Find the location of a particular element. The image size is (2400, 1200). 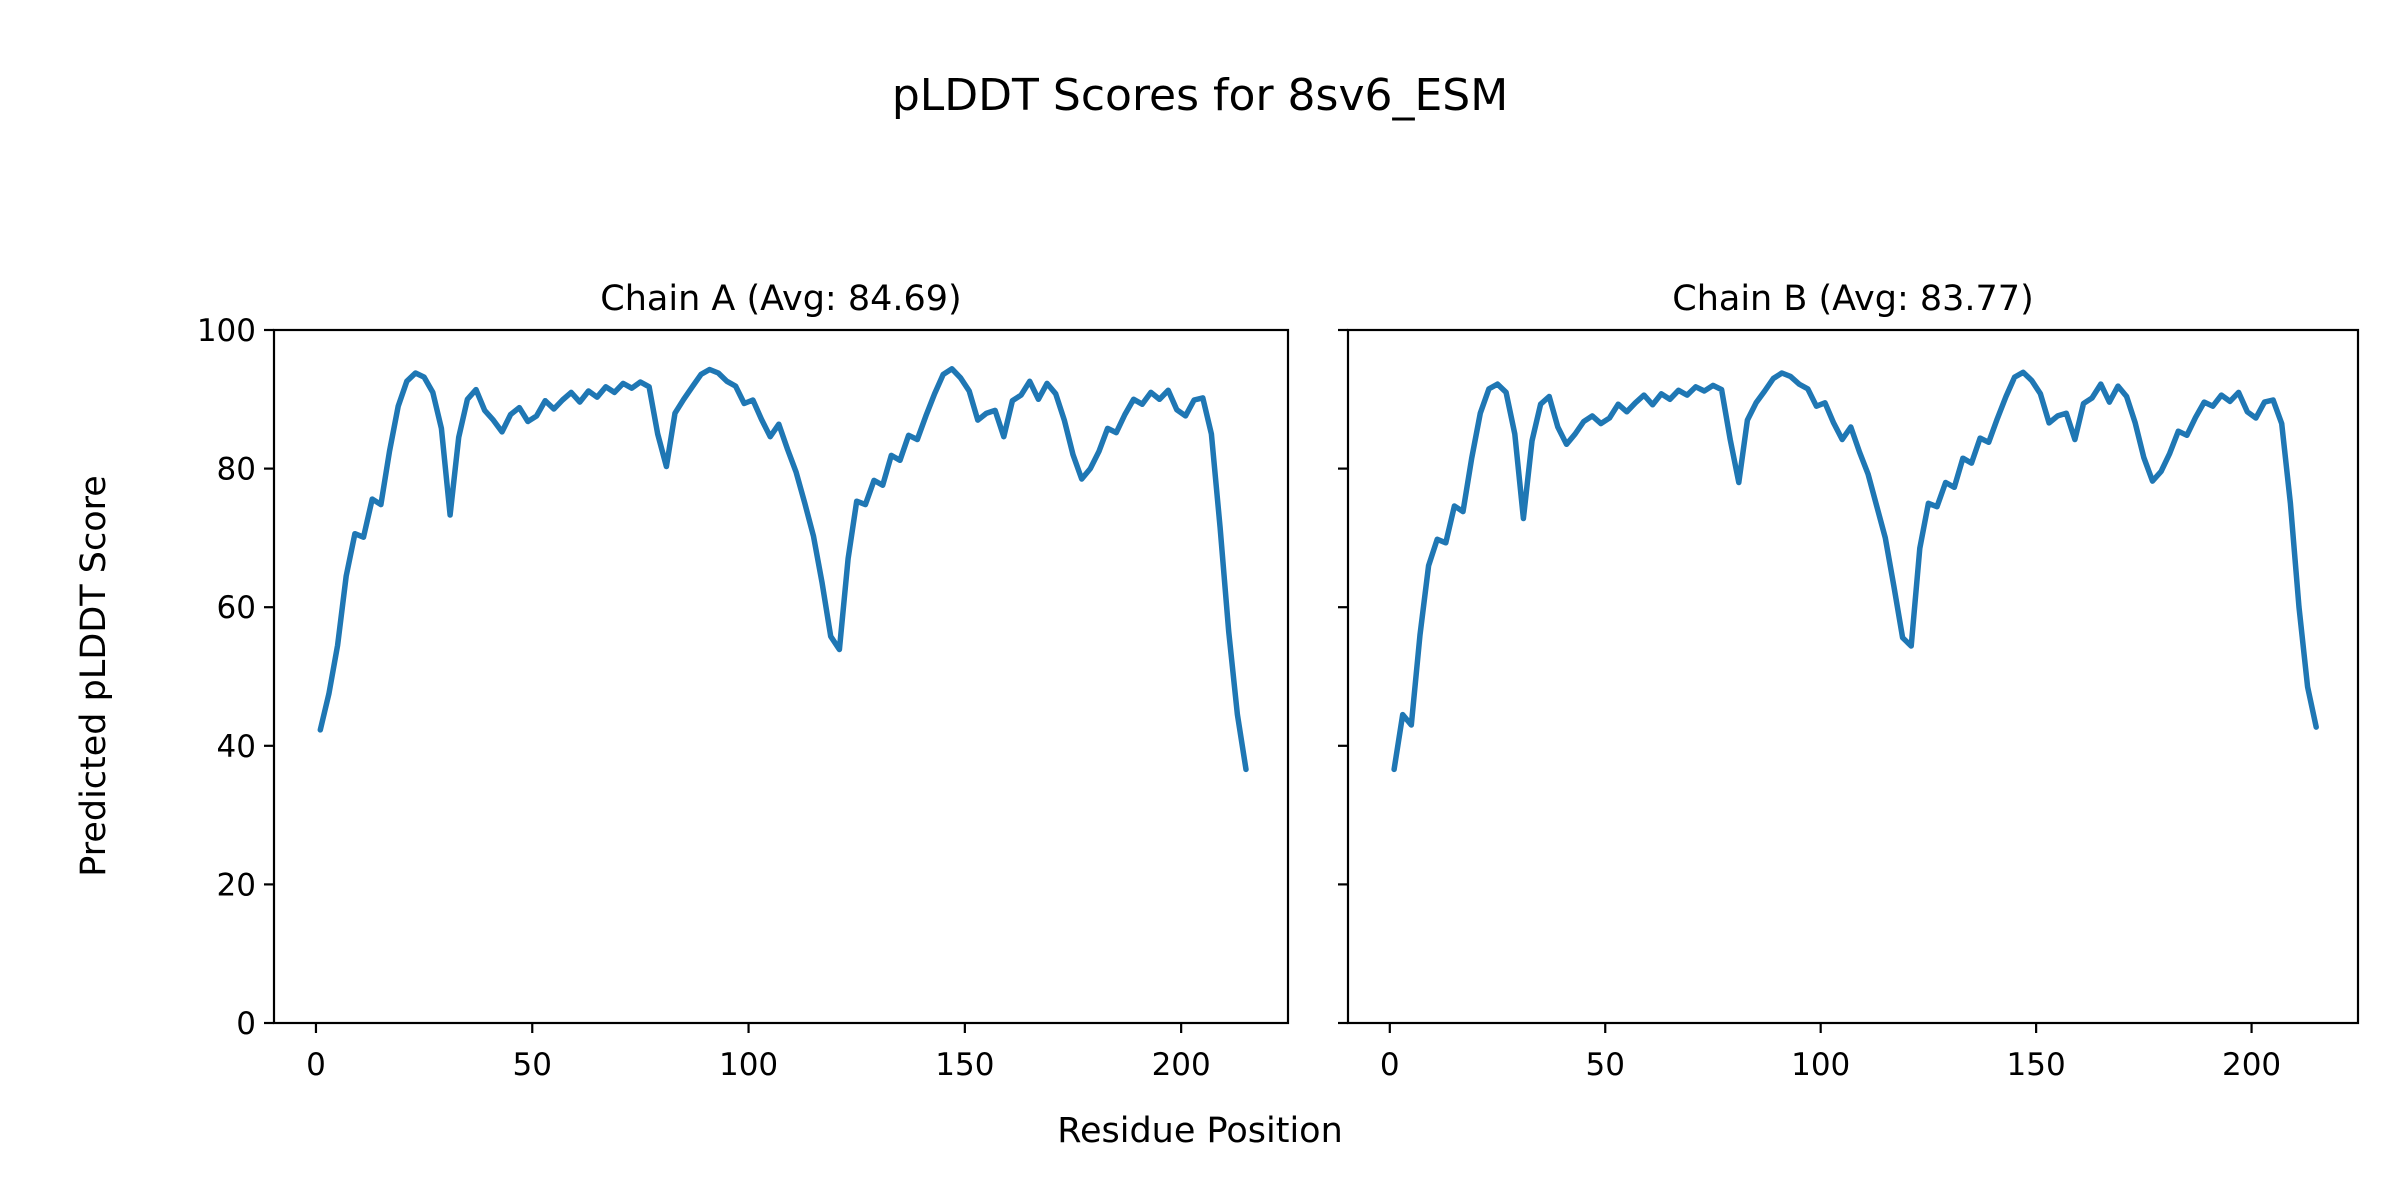

x-tick-label-chain-b: 150 is located at coordinates (2036, 1065).